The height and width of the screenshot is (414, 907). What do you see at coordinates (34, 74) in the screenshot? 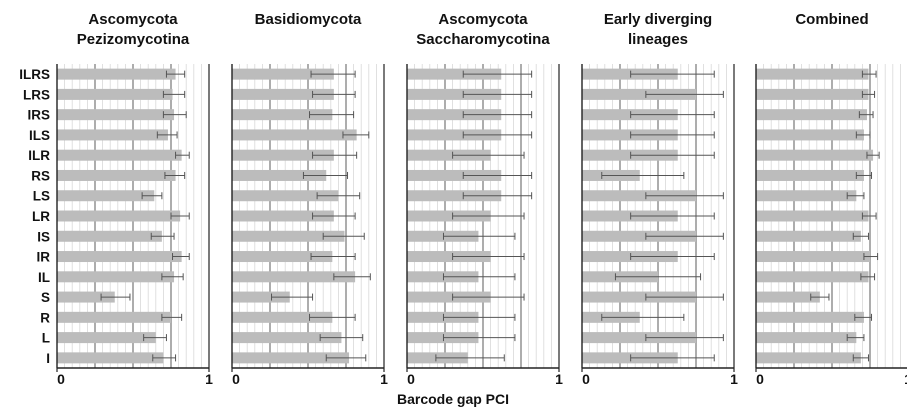
I see `category-label: ILRS` at bounding box center [34, 74].